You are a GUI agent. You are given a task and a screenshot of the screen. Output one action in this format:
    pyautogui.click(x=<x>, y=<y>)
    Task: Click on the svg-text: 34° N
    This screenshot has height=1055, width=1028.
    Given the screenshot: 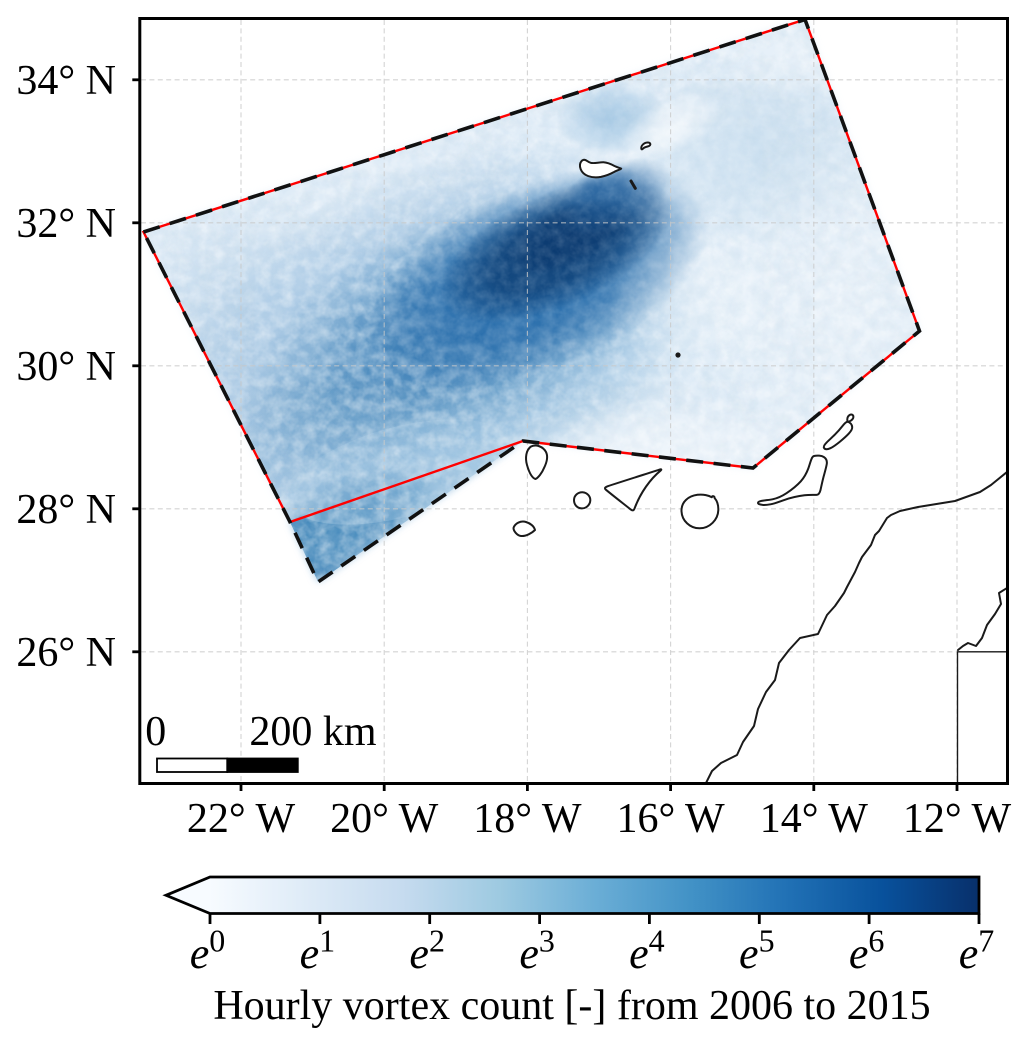 What is the action you would take?
    pyautogui.click(x=66, y=81)
    